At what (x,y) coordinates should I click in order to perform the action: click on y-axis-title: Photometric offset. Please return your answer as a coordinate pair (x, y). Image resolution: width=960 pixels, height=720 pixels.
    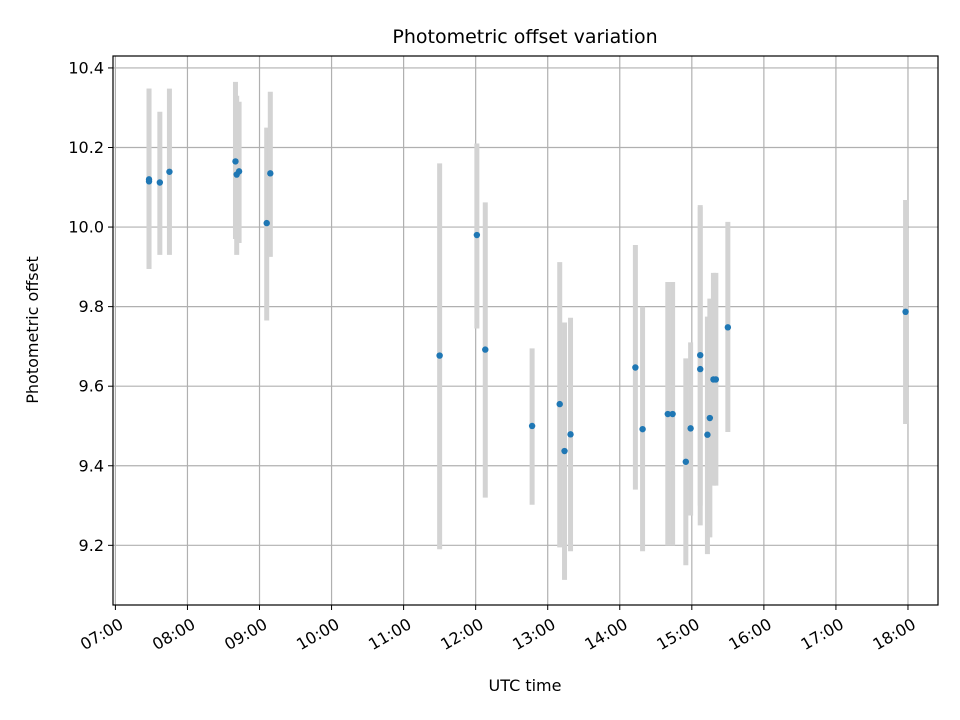
    Looking at the image, I should click on (32, 330).